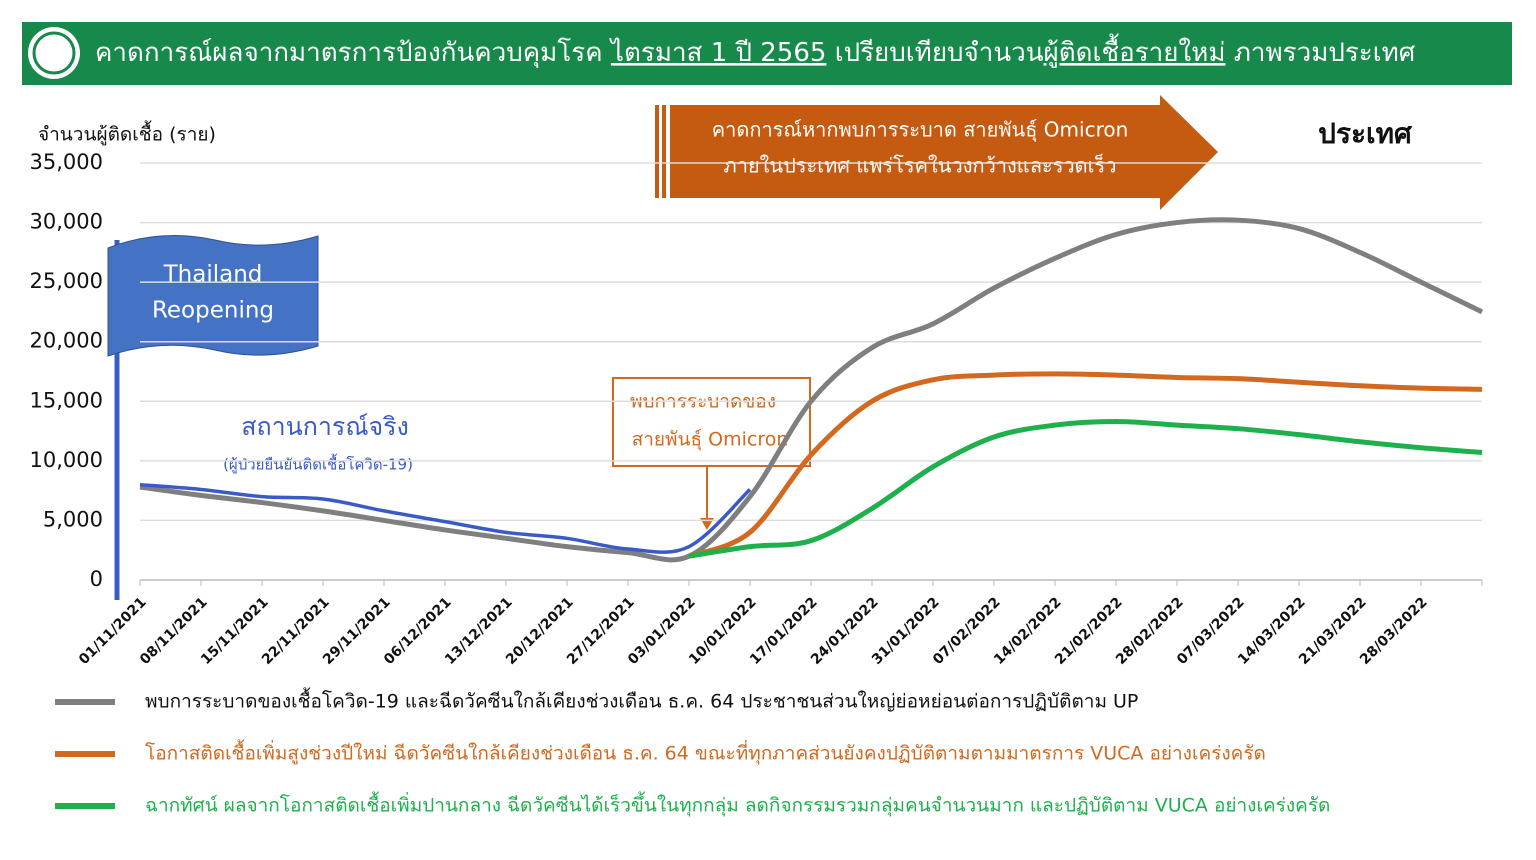  I want to click on arrow-text: คาดการณ์หากพบการระบาด สายพันธุ์ Omicron, so click(920, 130).